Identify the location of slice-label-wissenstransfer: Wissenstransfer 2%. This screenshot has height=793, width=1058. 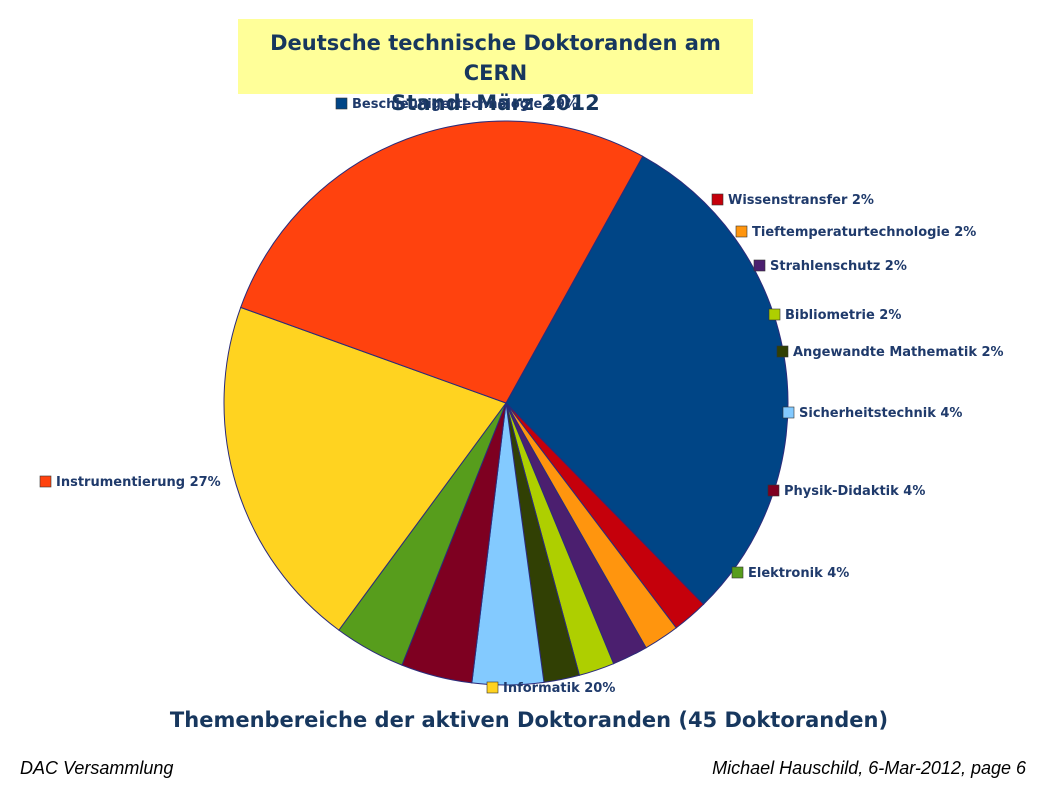
(801, 200).